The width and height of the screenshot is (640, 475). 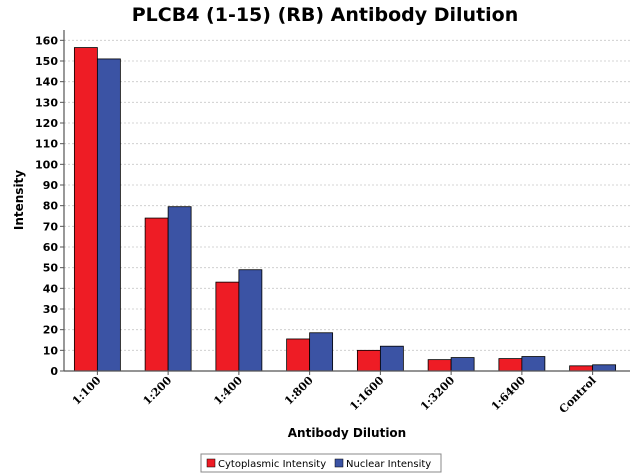 What do you see at coordinates (437, 393) in the screenshot?
I see `x-tick-label: 1:3200` at bounding box center [437, 393].